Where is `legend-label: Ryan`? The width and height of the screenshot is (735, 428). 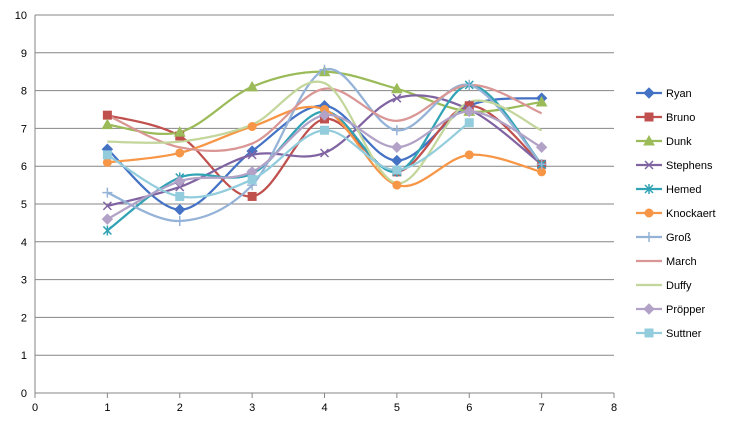 legend-label: Ryan is located at coordinates (679, 94).